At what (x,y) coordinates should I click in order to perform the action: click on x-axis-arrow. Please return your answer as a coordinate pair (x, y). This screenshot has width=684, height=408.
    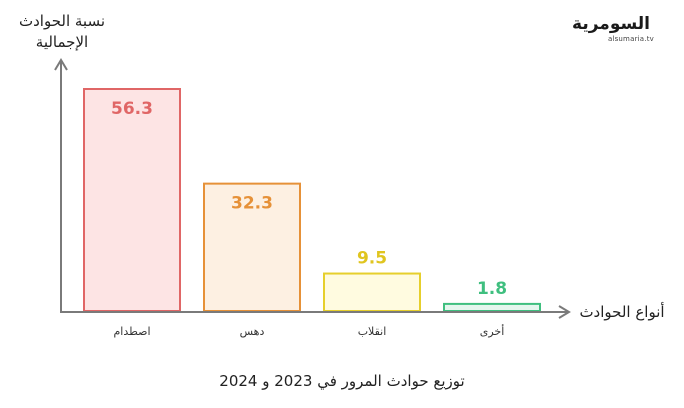
    Looking at the image, I should click on (564, 312).